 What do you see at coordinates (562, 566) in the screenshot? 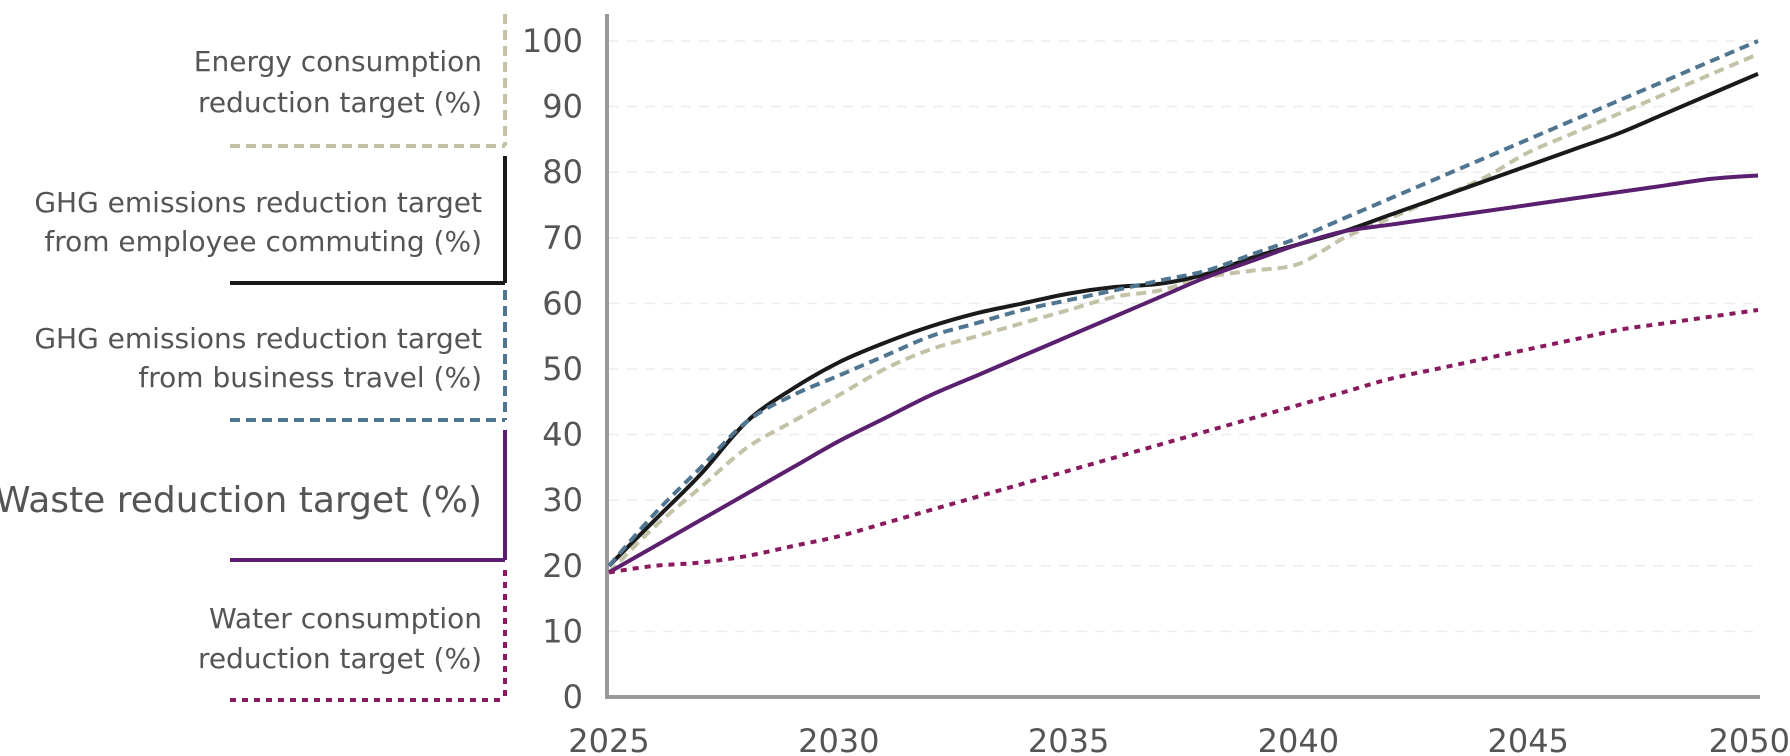
I see `y-tick-label: 20` at bounding box center [562, 566].